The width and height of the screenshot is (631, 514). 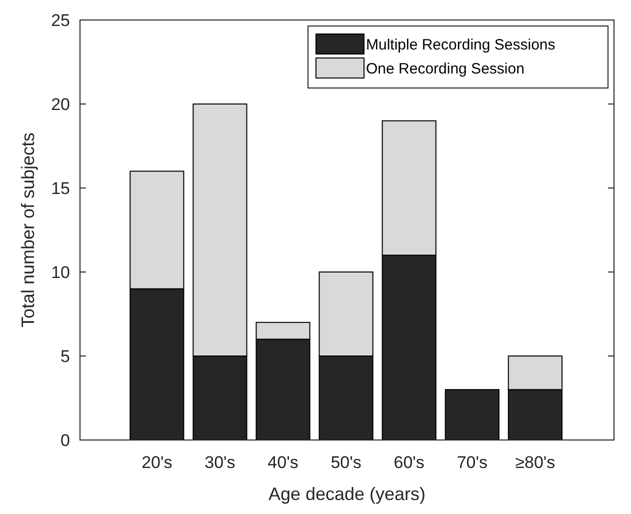 I want to click on y-tick-label: 0, so click(x=65, y=440).